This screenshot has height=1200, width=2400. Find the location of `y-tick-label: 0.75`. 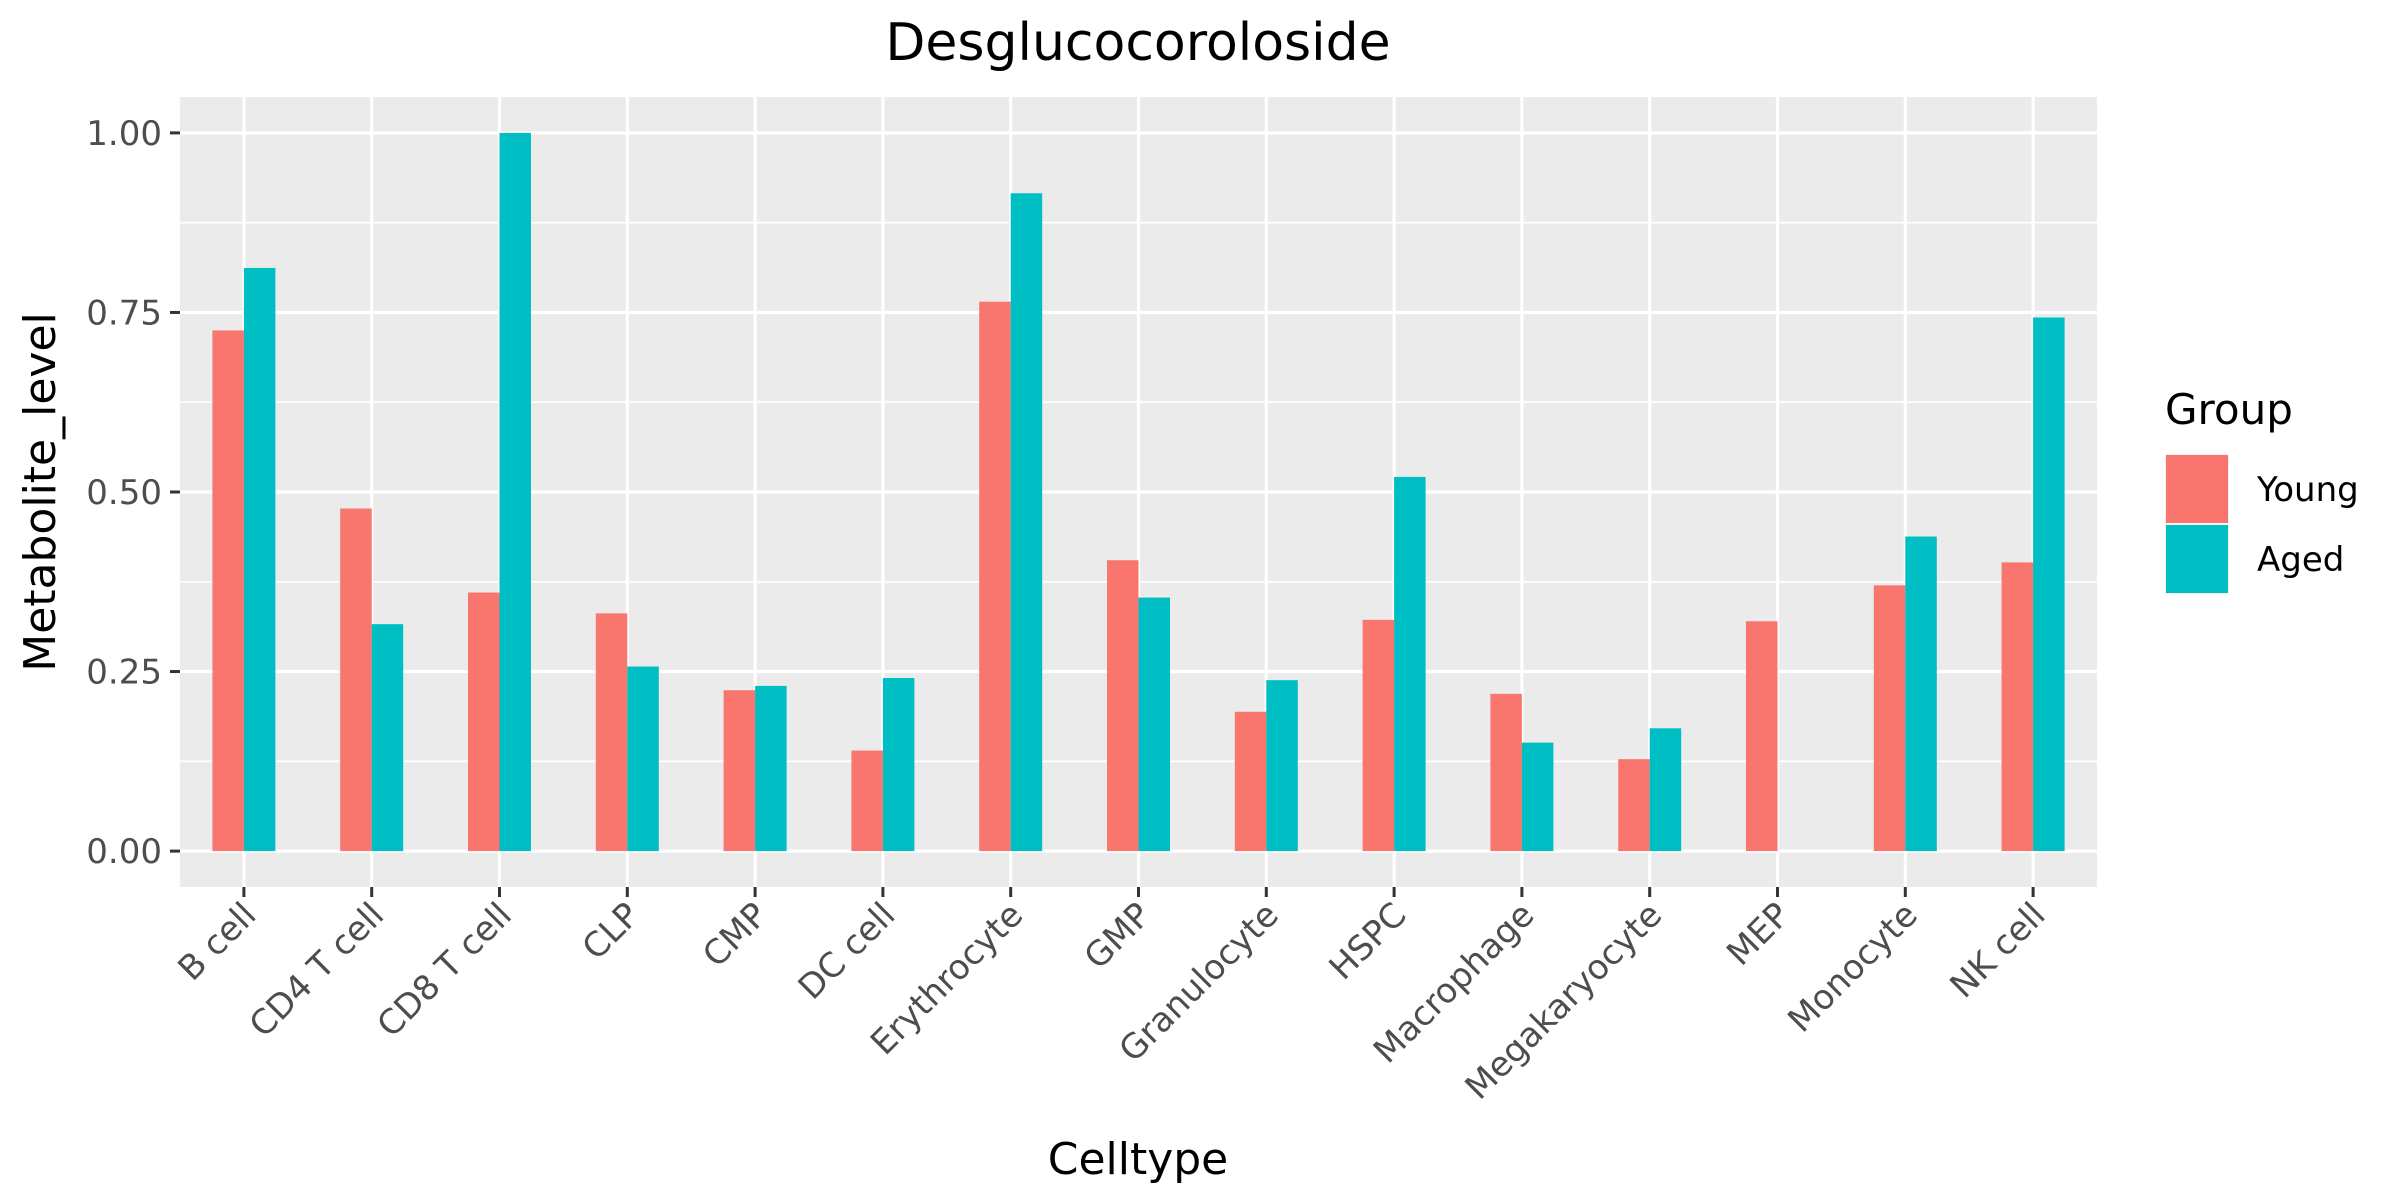

y-tick-label: 0.75 is located at coordinates (124, 313).